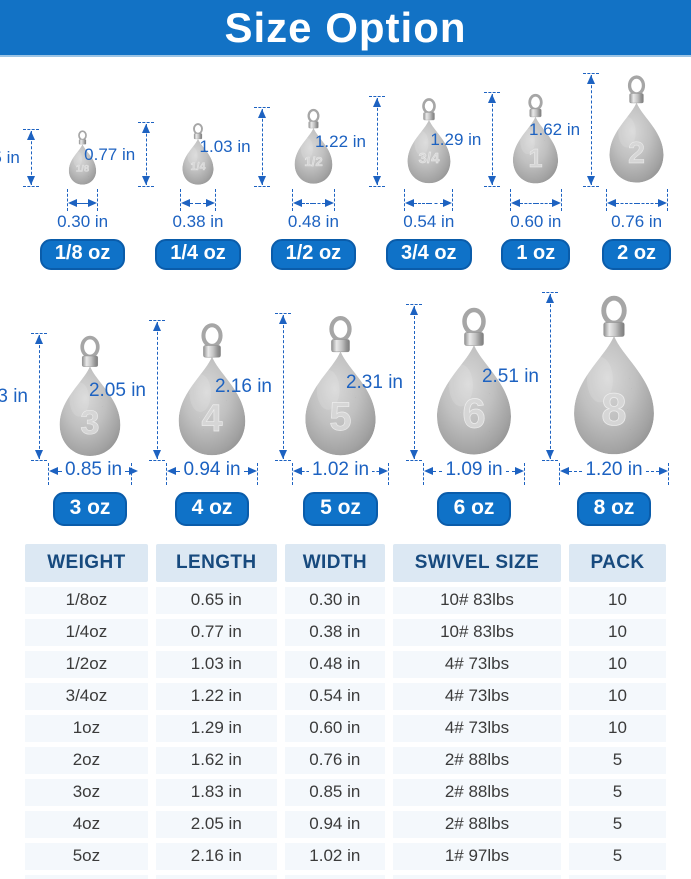 The image size is (691, 879). I want to click on table-cell-weight: 6oz, so click(86, 877).